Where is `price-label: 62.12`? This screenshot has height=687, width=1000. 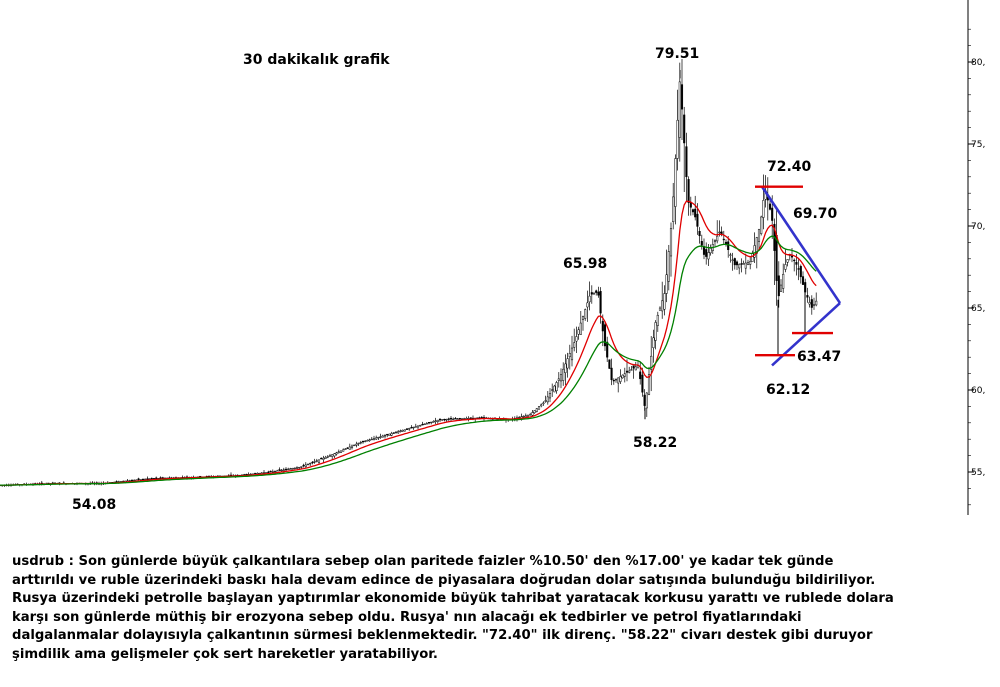
price-label: 62.12 is located at coordinates (788, 390).